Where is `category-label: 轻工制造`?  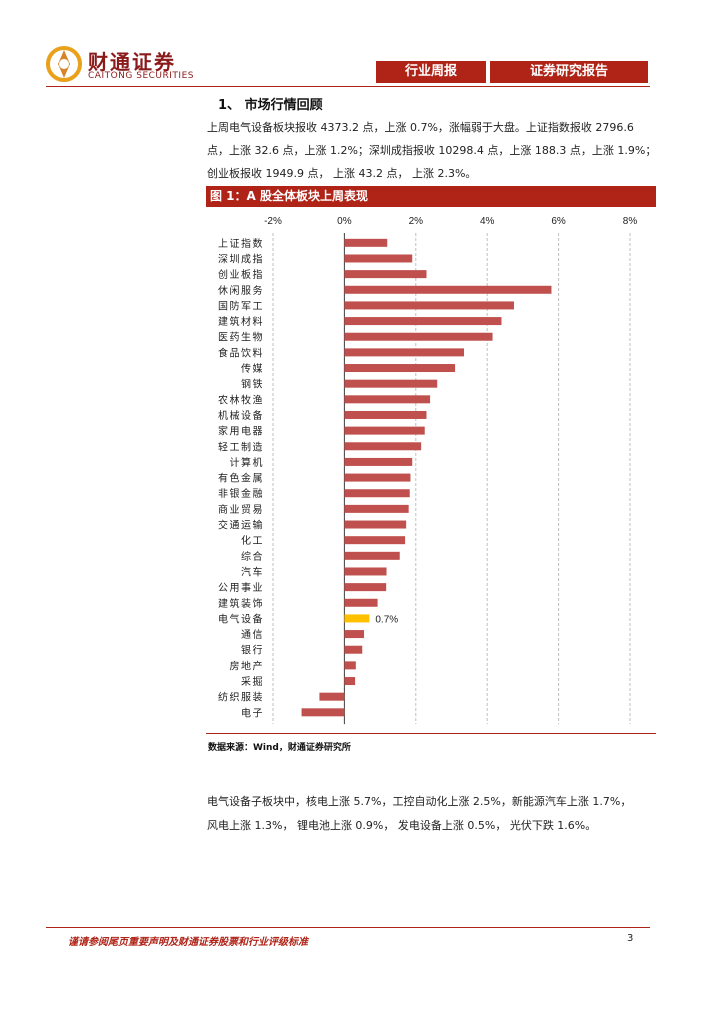 category-label: 轻工制造 is located at coordinates (241, 446).